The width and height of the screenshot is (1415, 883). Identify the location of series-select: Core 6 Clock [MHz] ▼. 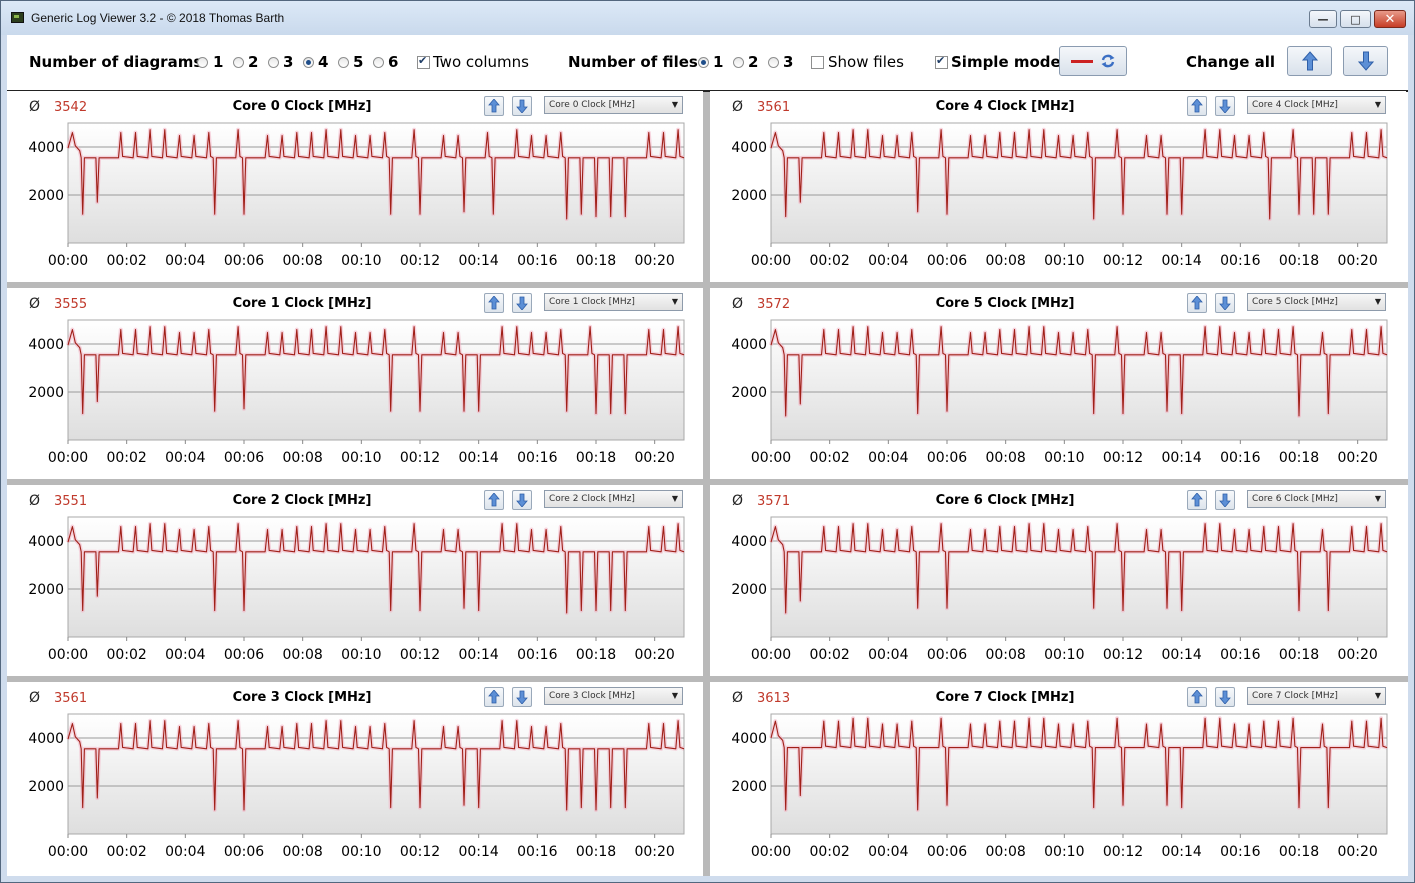
(1316, 499).